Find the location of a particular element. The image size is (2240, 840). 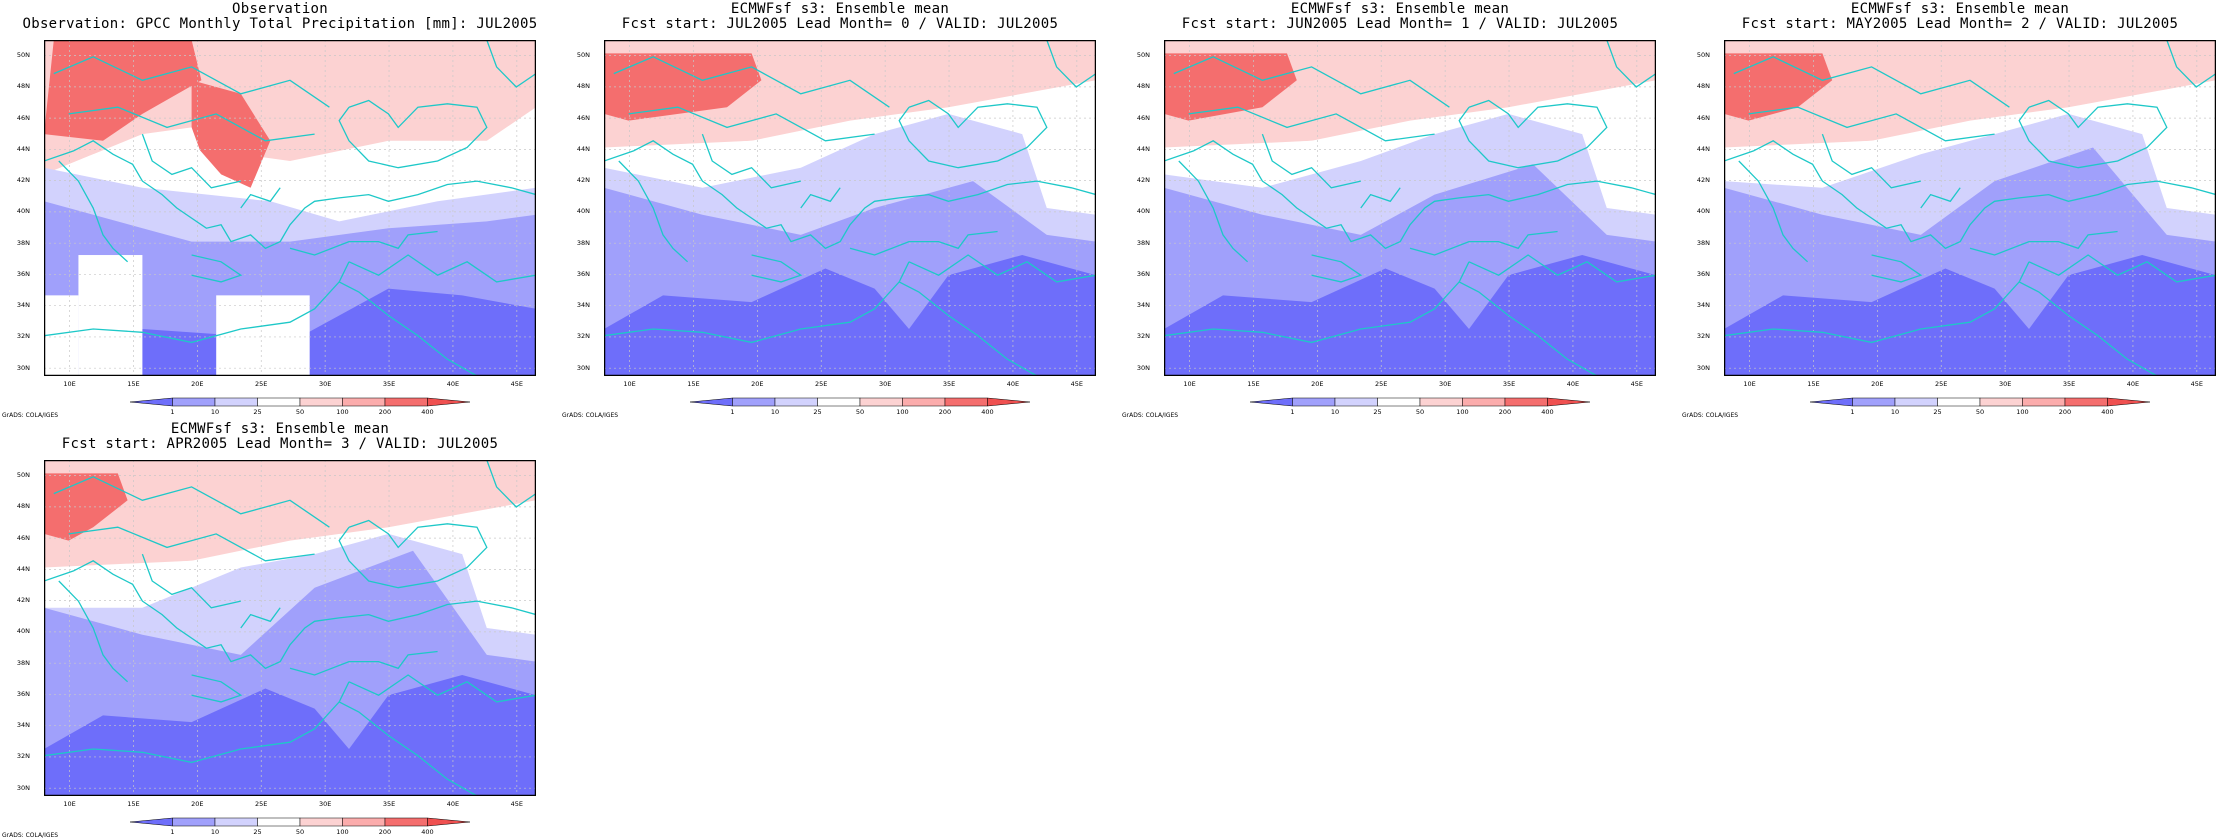

lat-tick-label: 40N is located at coordinates (1143, 211).